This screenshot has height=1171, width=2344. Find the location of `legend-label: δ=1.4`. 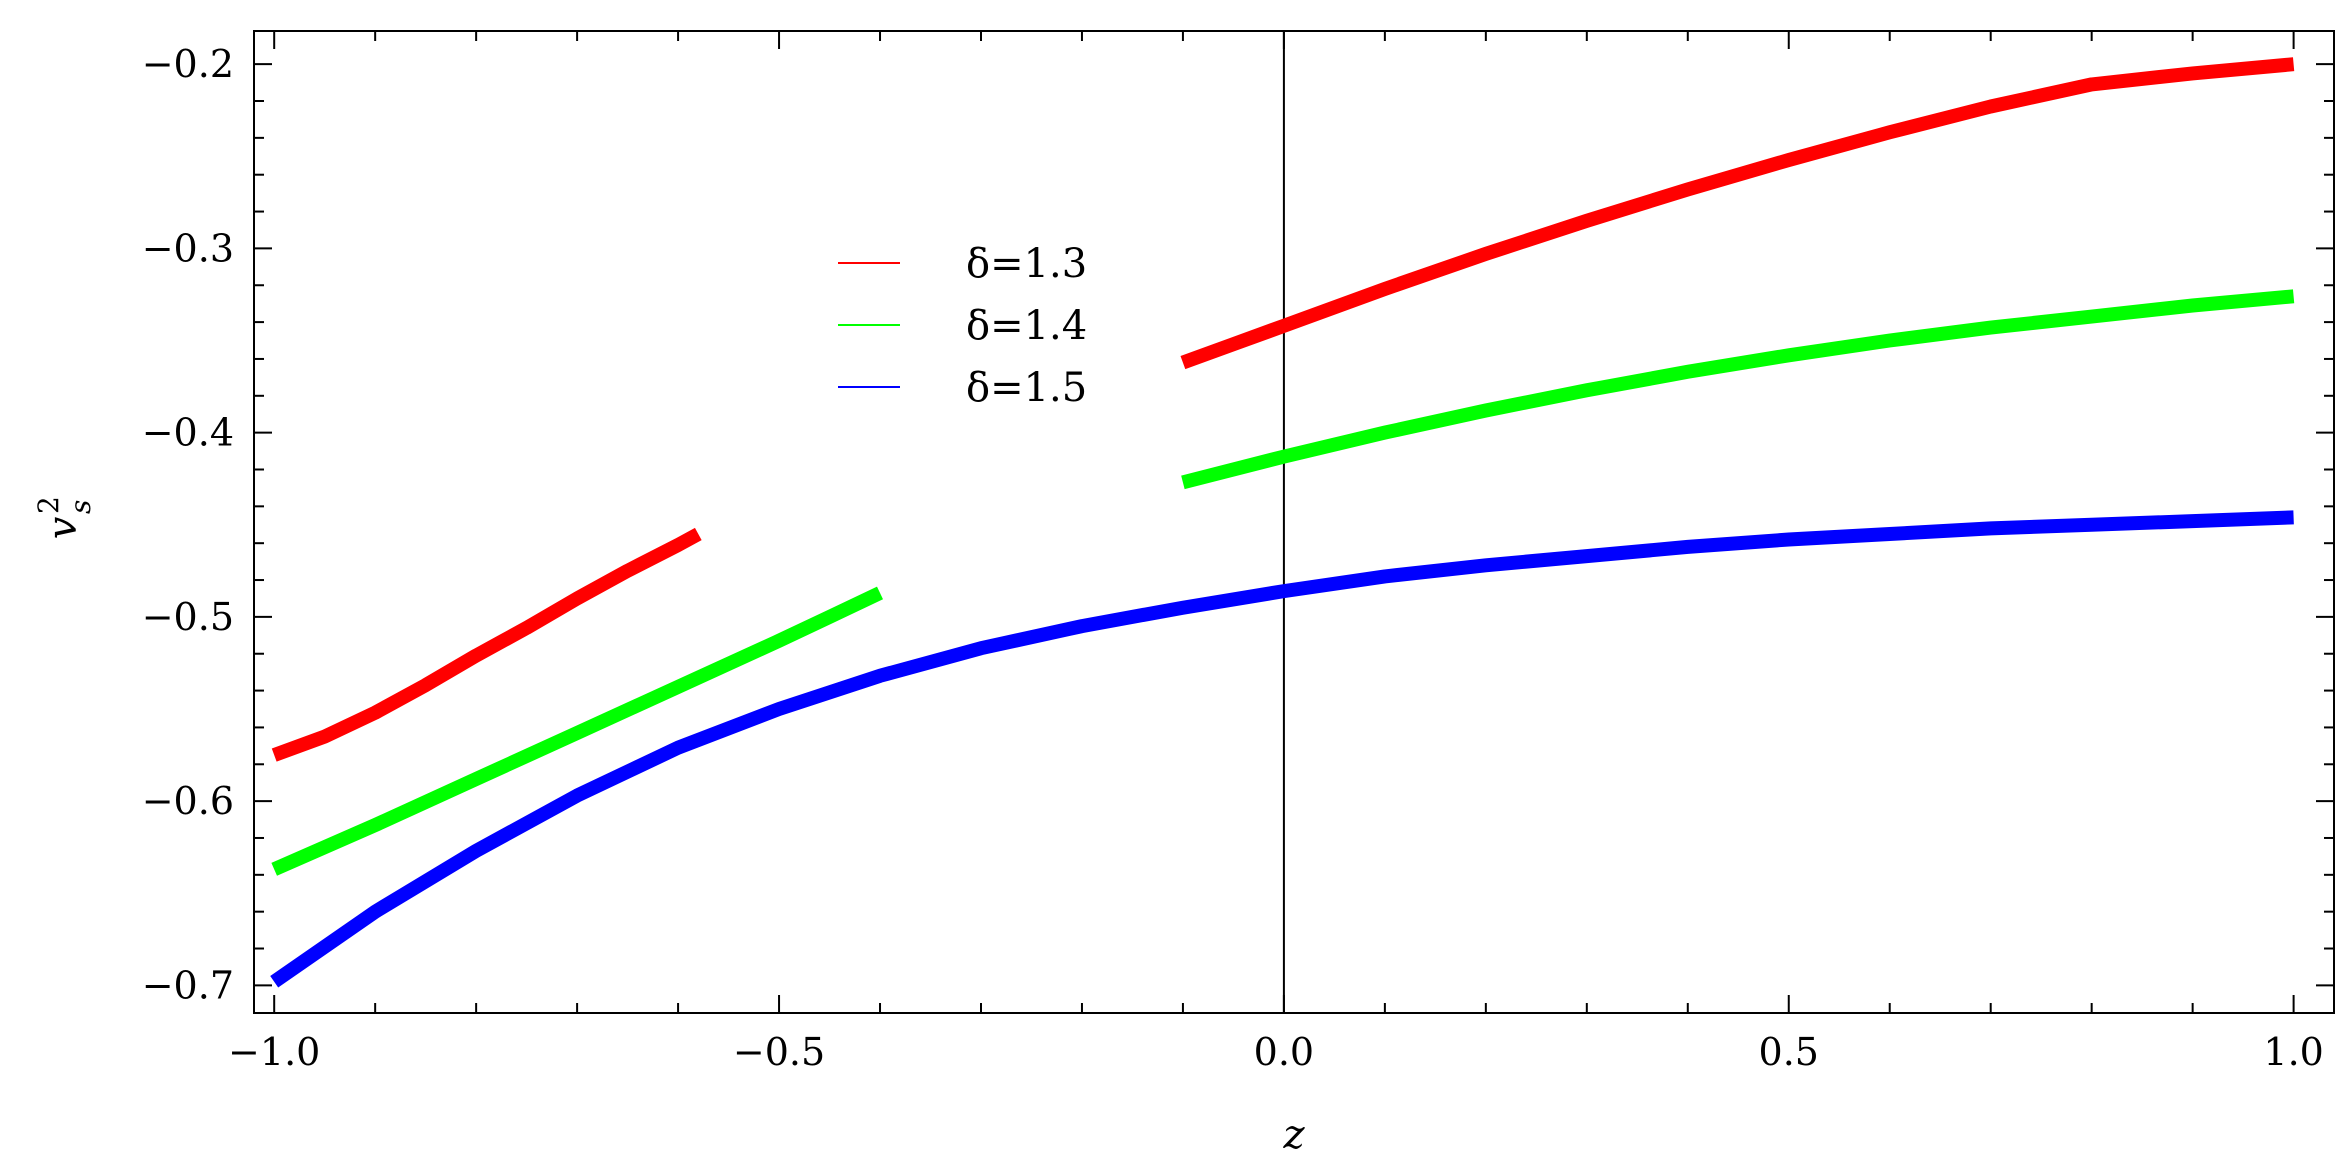

legend-label: δ=1.4 is located at coordinates (1026, 326).